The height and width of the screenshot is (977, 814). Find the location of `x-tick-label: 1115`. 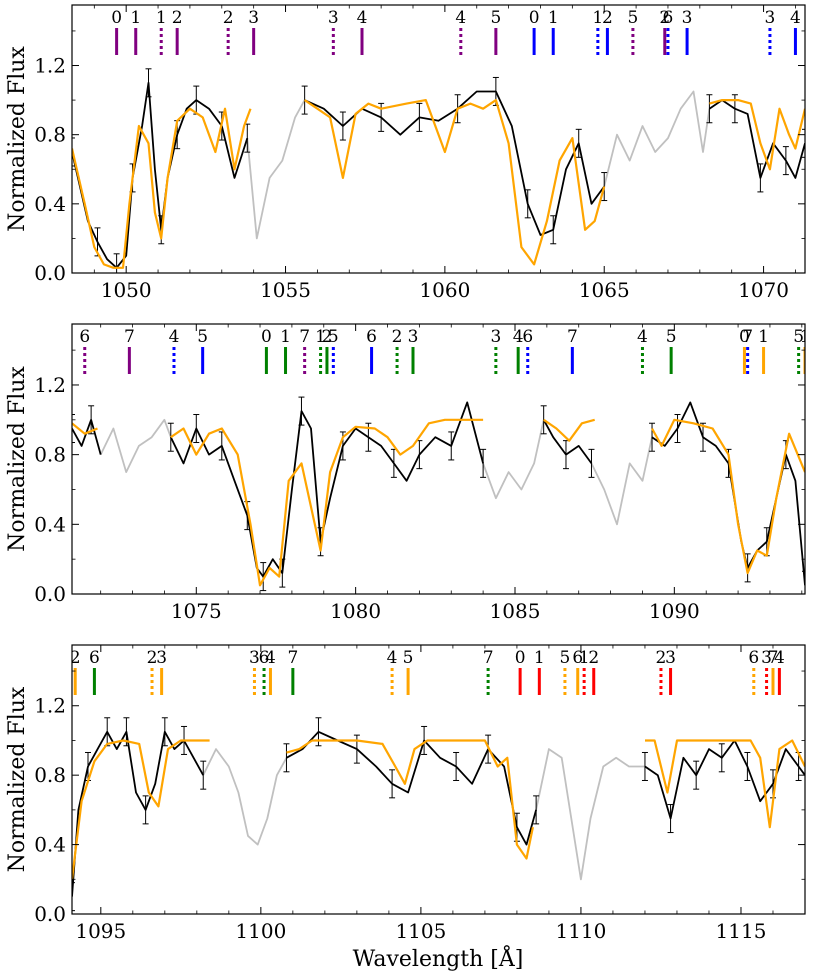

x-tick-label: 1115 is located at coordinates (741, 931).